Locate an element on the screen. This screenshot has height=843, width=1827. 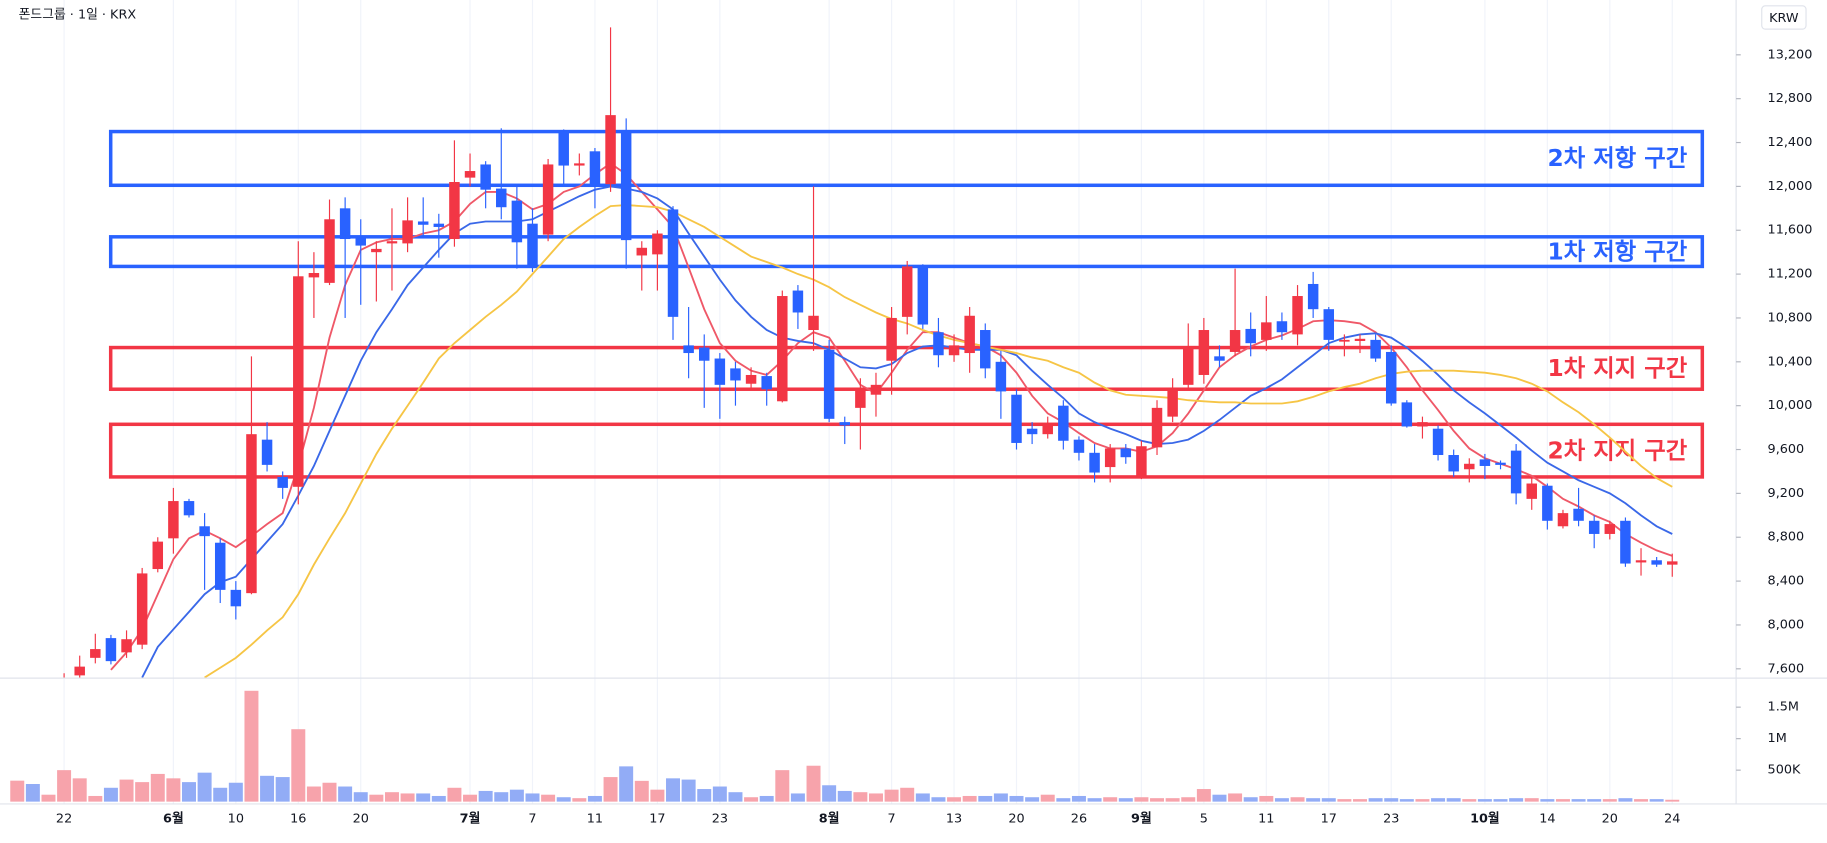
y-tick-label: 12,400 is located at coordinates (1790, 142).